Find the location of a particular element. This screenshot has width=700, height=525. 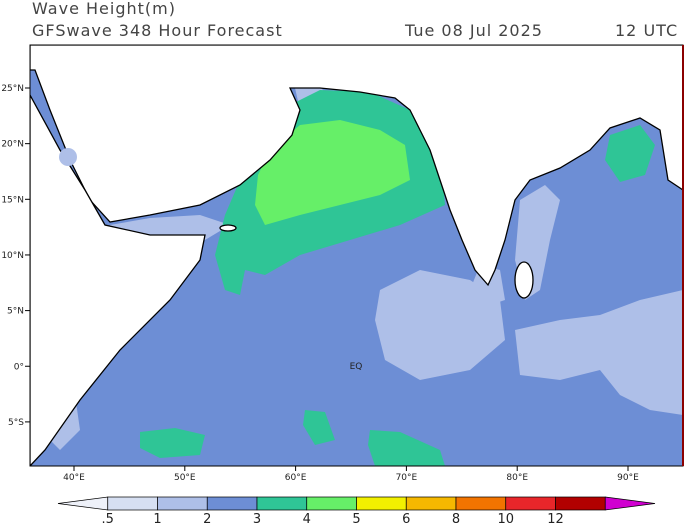

colorbar-label: .5 is located at coordinates (108, 518).